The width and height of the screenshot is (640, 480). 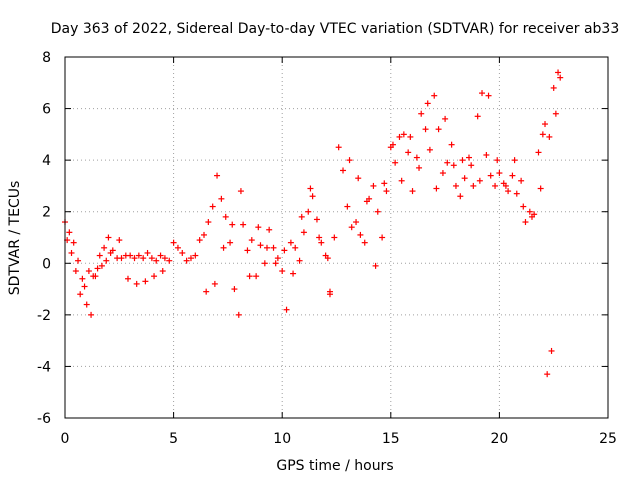 I want to click on x-tick-label: 10, so click(x=282, y=439).